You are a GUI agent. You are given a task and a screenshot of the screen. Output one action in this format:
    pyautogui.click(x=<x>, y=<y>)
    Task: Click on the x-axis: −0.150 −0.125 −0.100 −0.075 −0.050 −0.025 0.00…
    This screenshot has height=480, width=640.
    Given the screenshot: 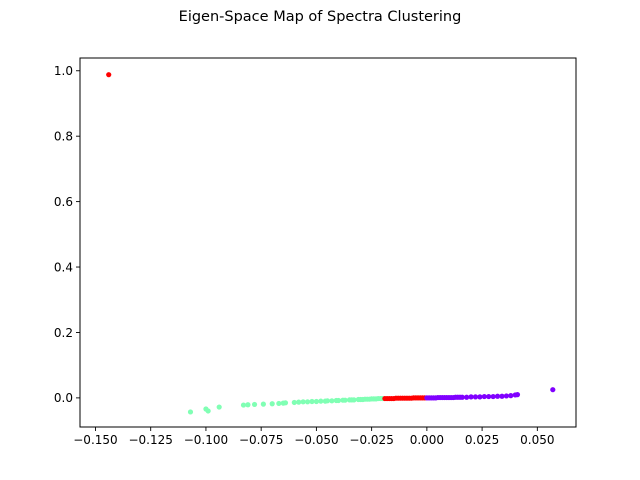 What is the action you would take?
    pyautogui.click(x=314, y=437)
    